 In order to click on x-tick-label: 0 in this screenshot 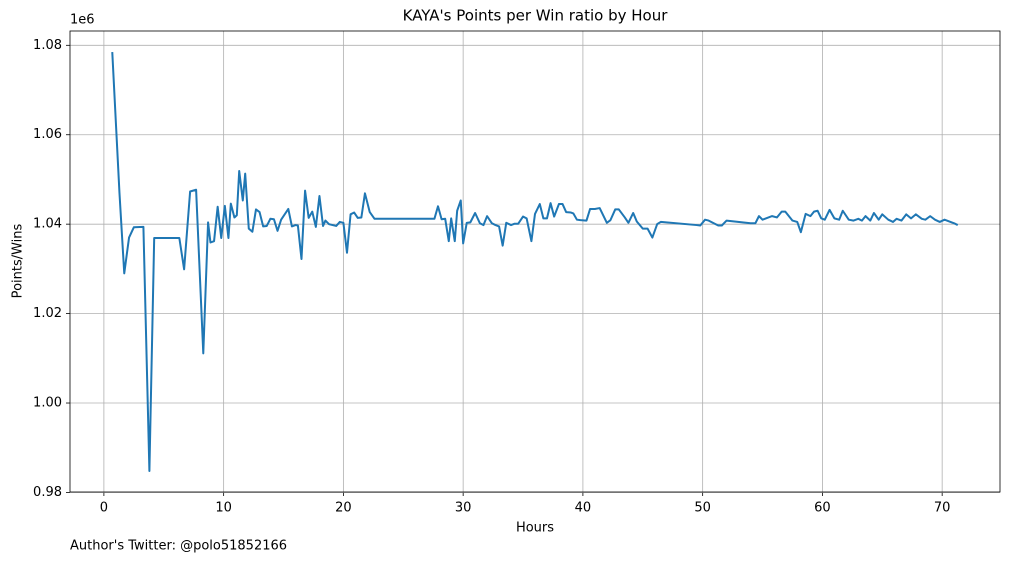, I will do `click(104, 508)`.